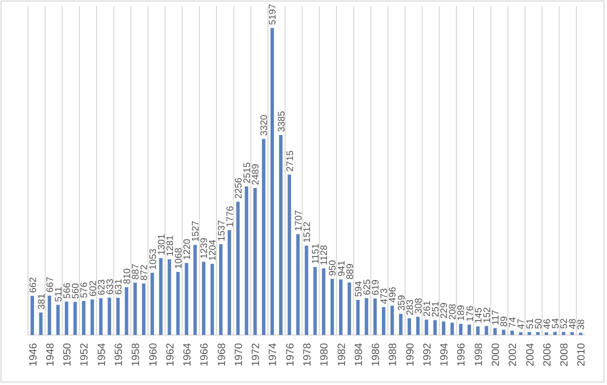 The height and width of the screenshot is (385, 607). What do you see at coordinates (222, 354) in the screenshot?
I see `x-tick-label: 1968` at bounding box center [222, 354].